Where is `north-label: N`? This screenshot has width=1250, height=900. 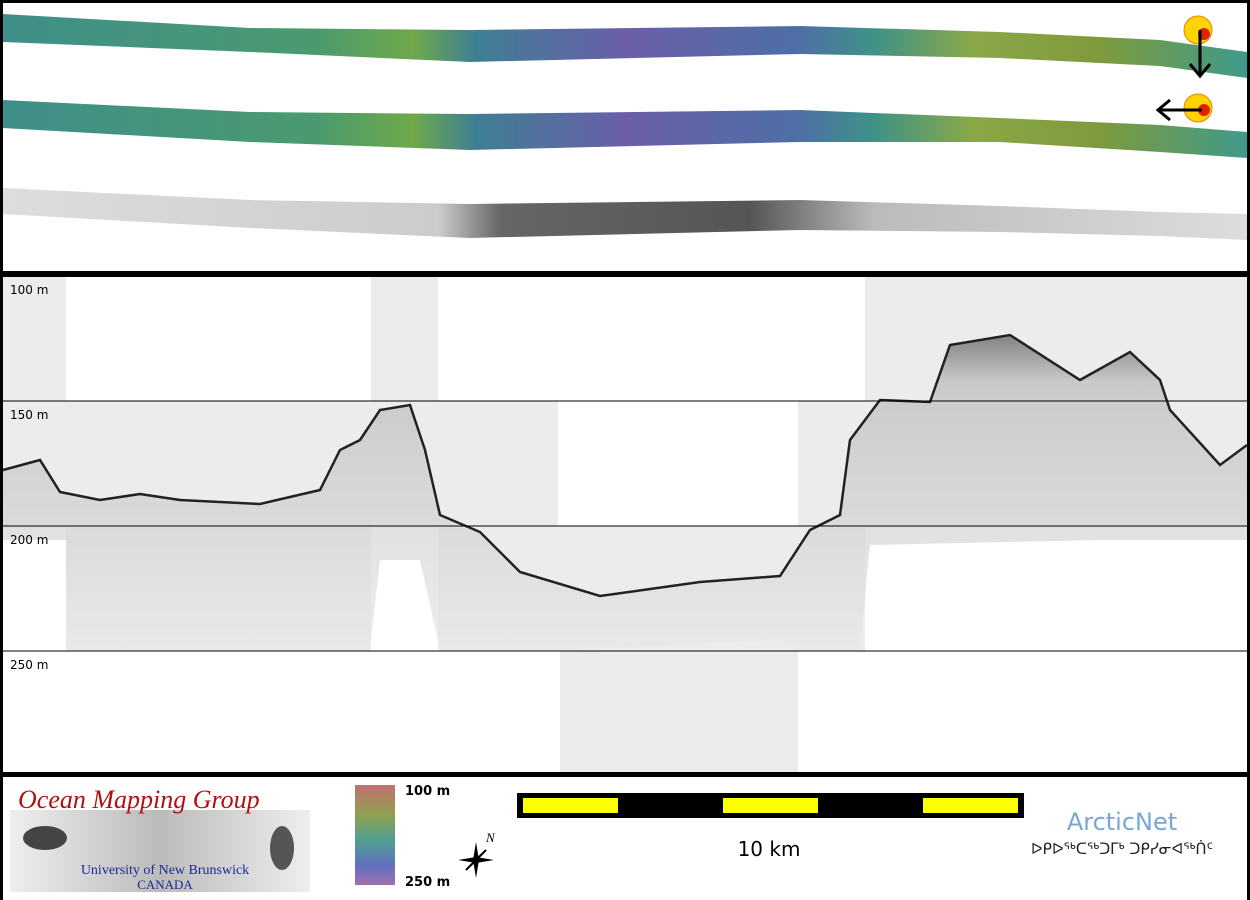 north-label: N is located at coordinates (490, 837).